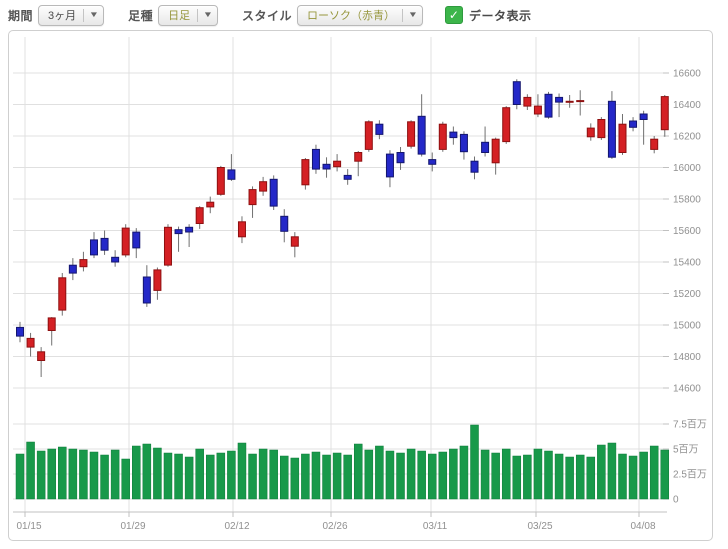  Describe the element at coordinates (453, 15) in the screenshot. I see `checkbox-checked-icon: ✓` at that location.